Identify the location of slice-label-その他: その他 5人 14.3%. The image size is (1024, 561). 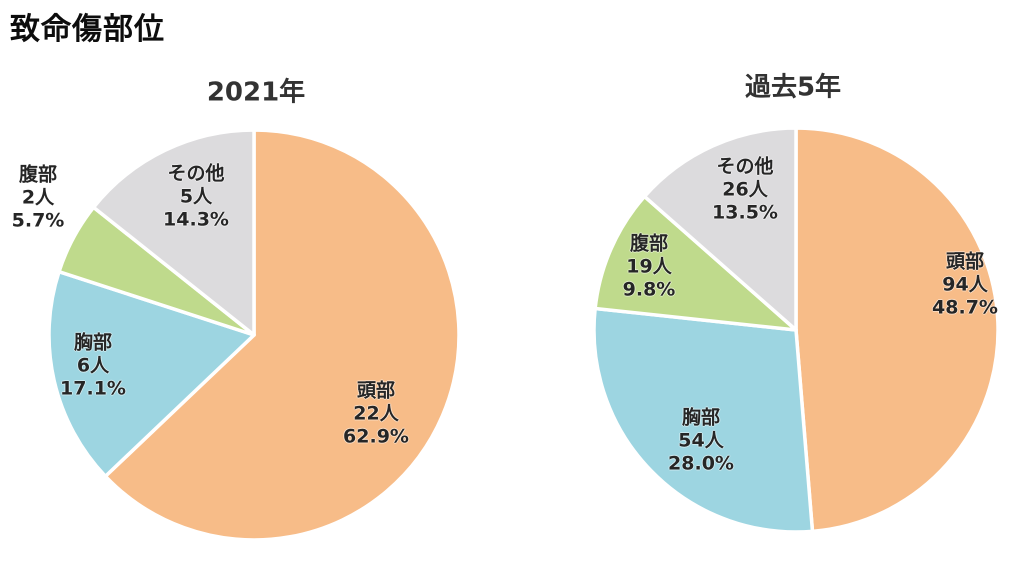
(196, 197).